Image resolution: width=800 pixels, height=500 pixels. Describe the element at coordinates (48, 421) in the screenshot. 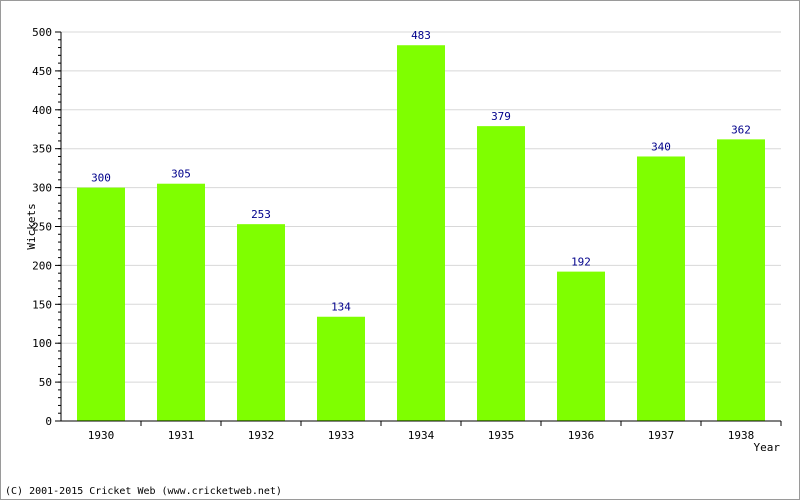

I see `y-tick-label: 0` at that location.